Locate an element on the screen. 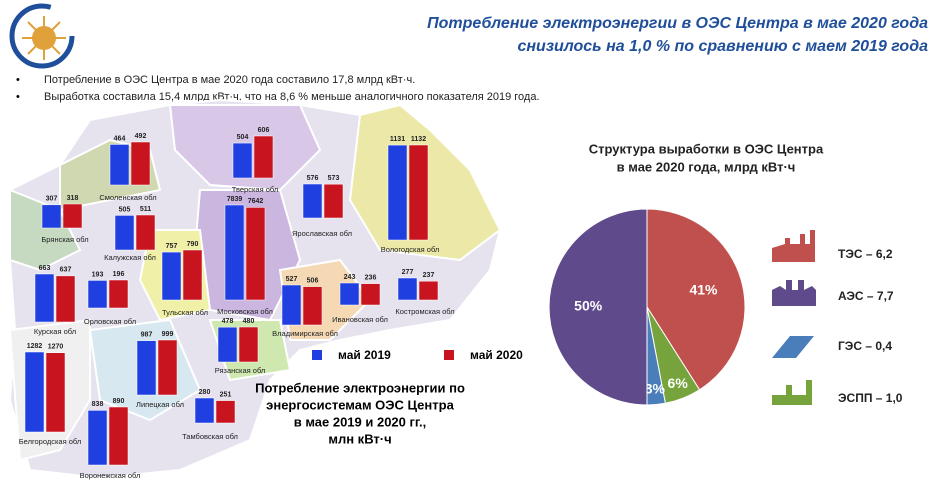 Image resolution: width=952 pixels, height=485 pixels. value-label: 196 is located at coordinates (119, 274).